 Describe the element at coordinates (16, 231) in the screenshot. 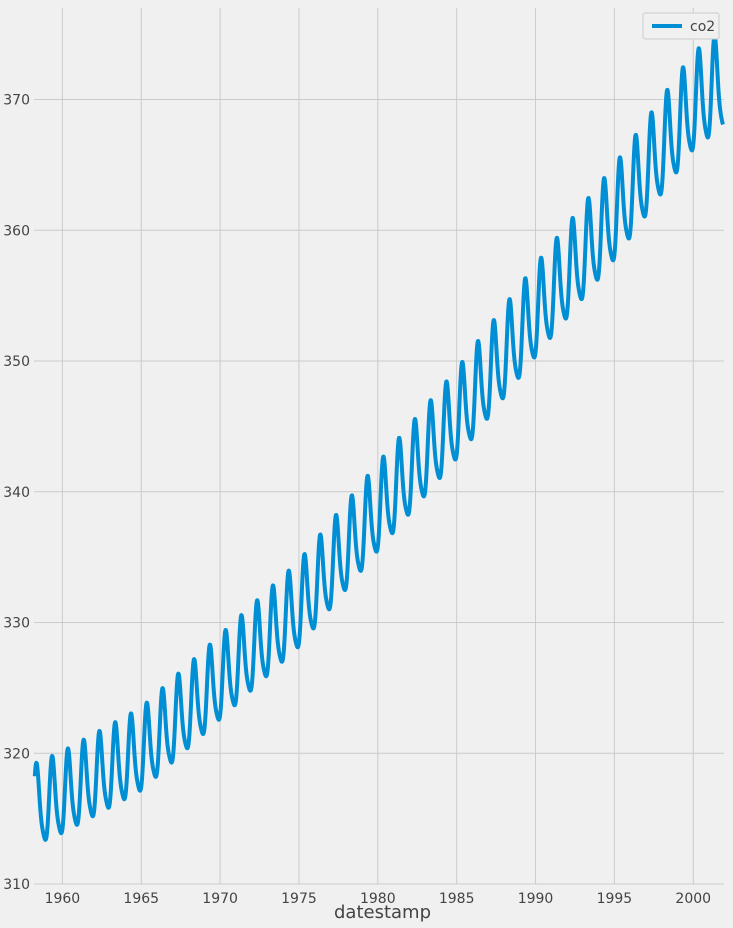

I see `y-tick-label-360: 360` at that location.